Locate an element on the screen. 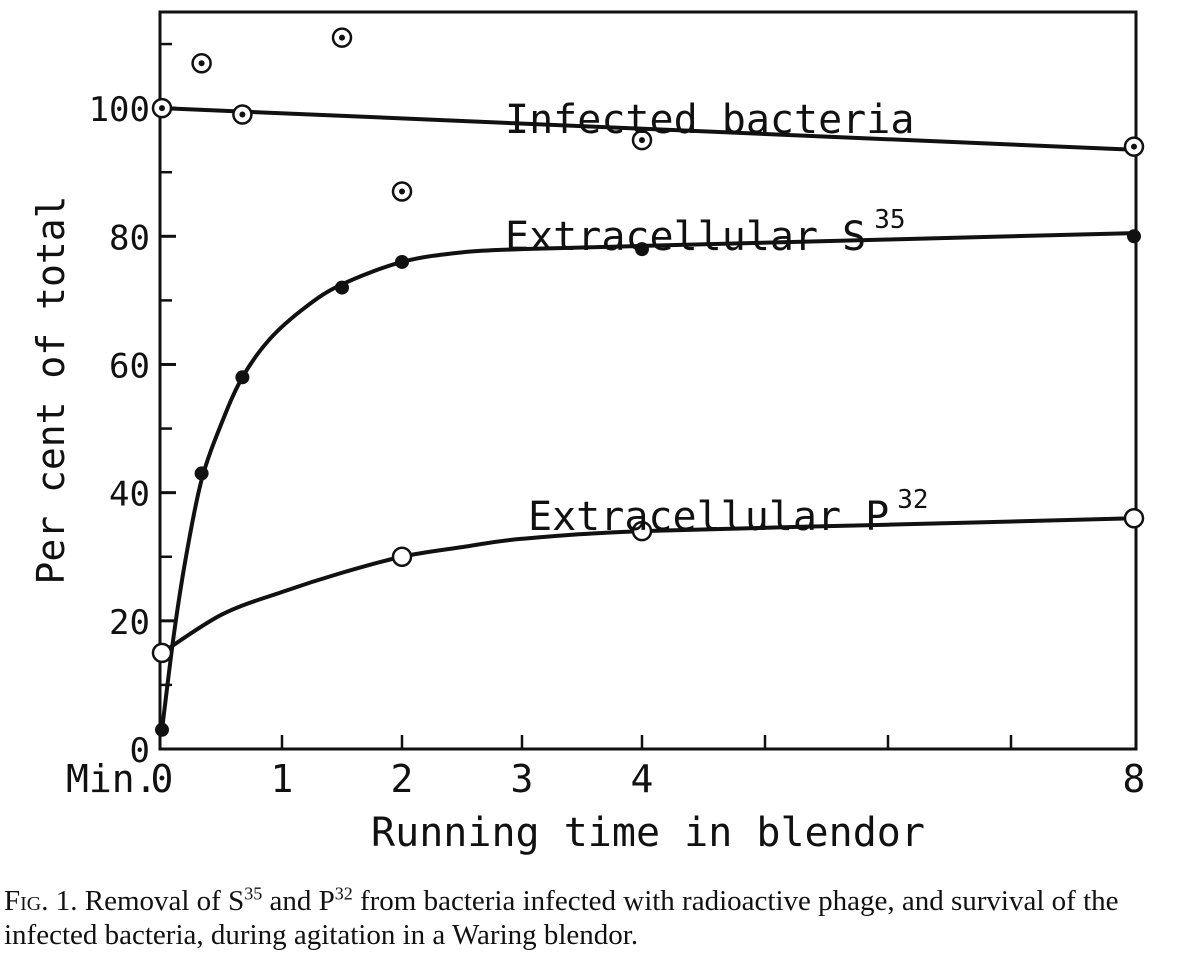 This screenshot has width=1200, height=959. series-label-1: Extracellular S 35 is located at coordinates (705, 232).